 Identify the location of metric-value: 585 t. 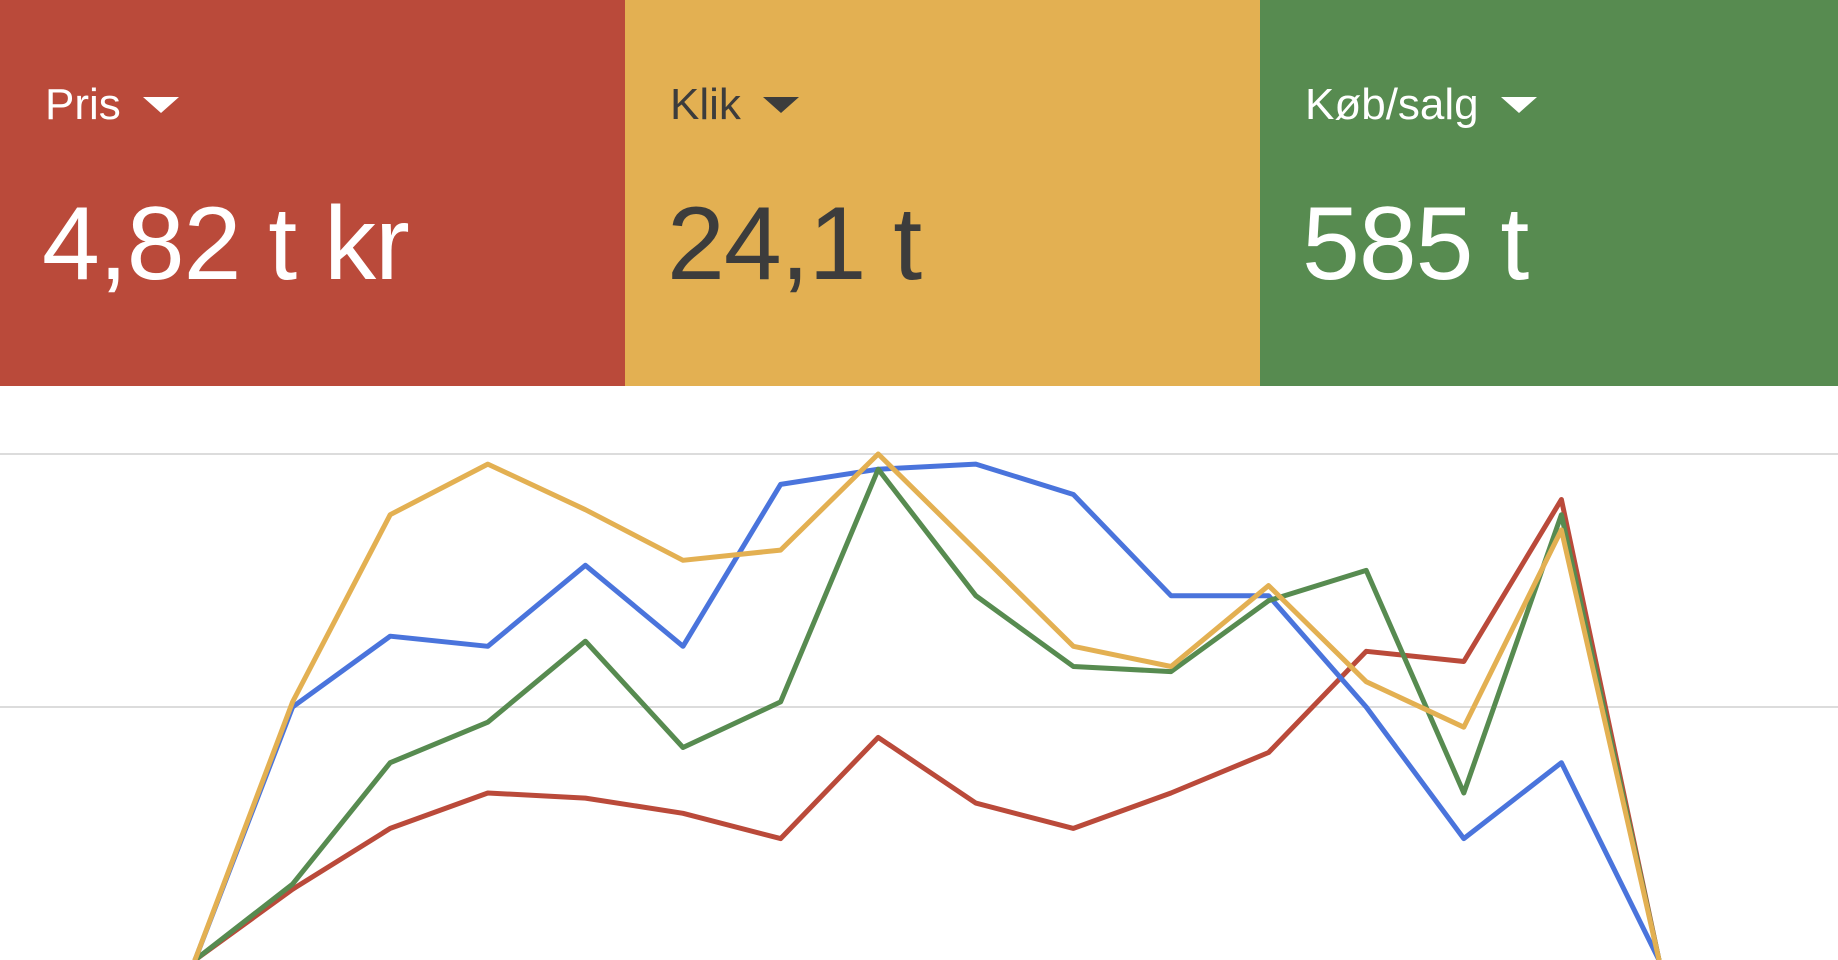
(1415, 244).